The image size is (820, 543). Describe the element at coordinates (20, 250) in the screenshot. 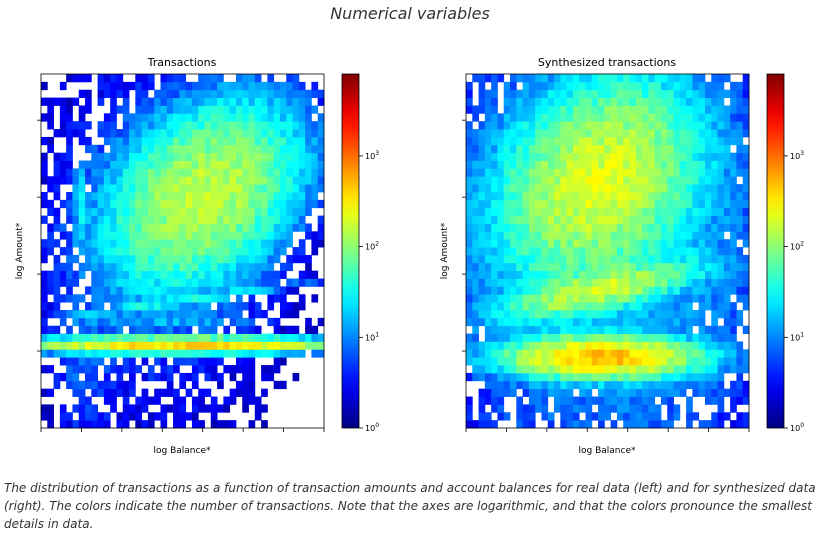

I see `y-axis-label: log Amount*` at that location.